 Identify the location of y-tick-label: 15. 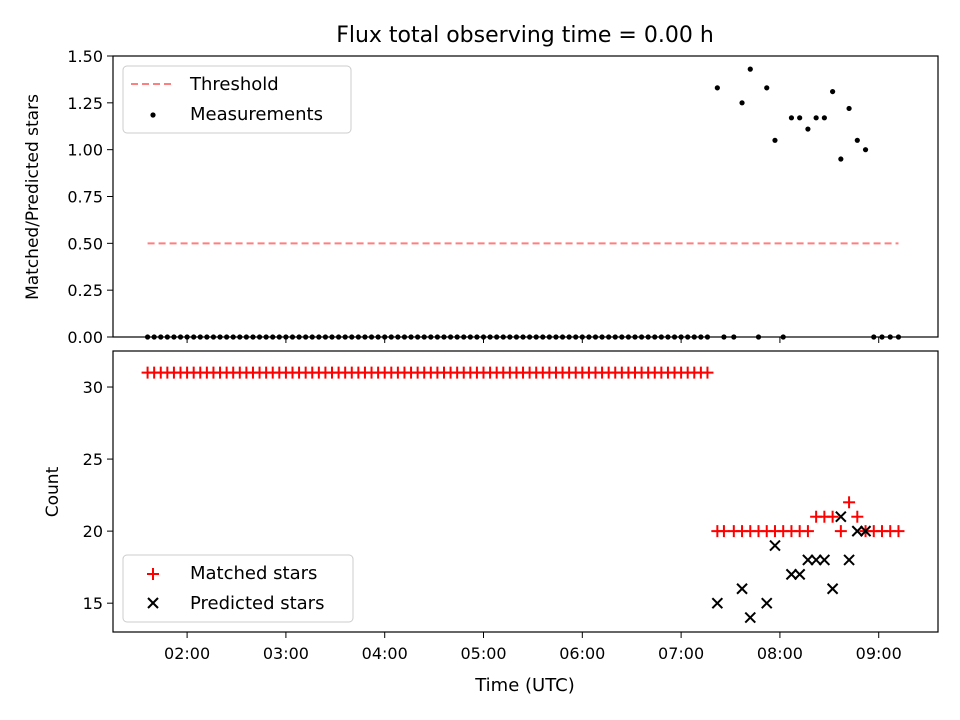
(93, 603).